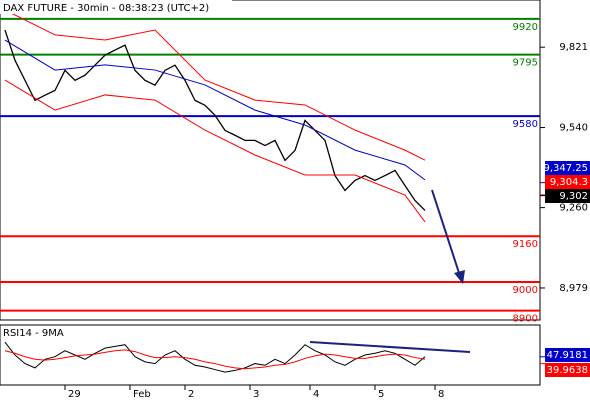 This screenshot has width=590, height=400. I want to click on title-bg, so click(116, 7).